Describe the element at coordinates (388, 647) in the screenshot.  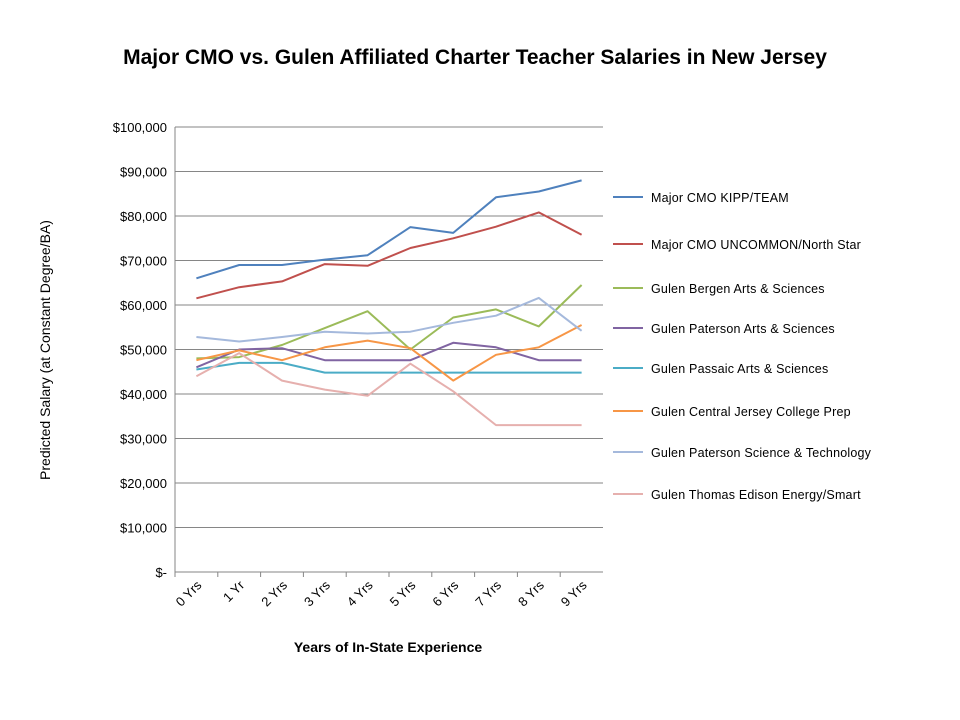
I see `x-axis-title: Years of In-State Experience` at that location.